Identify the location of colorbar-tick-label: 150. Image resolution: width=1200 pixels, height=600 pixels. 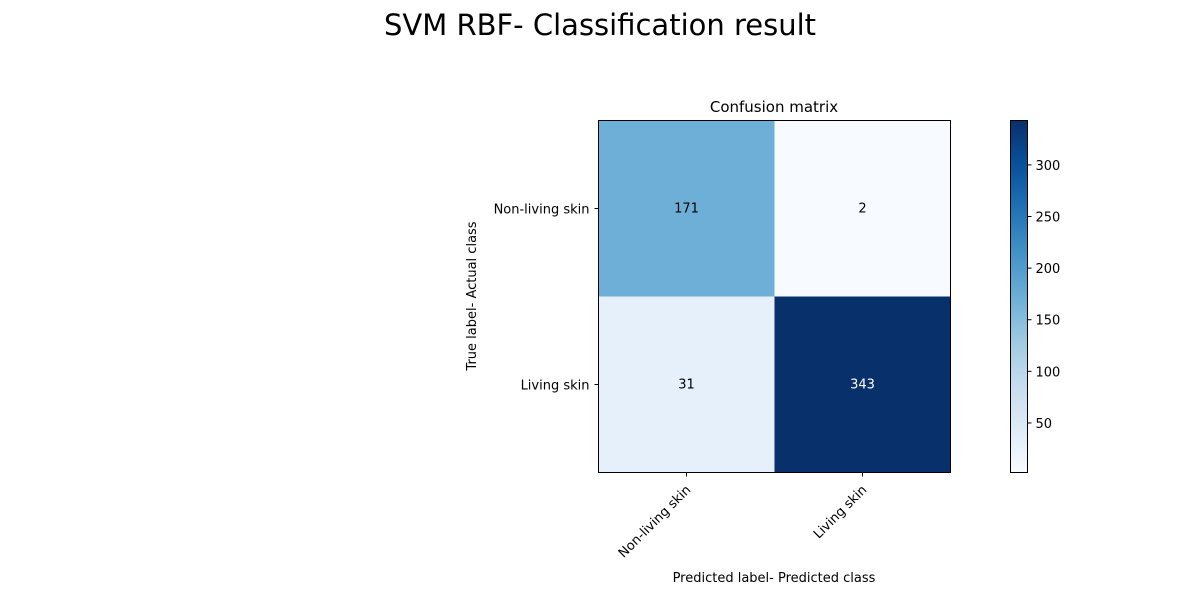
(1048, 321).